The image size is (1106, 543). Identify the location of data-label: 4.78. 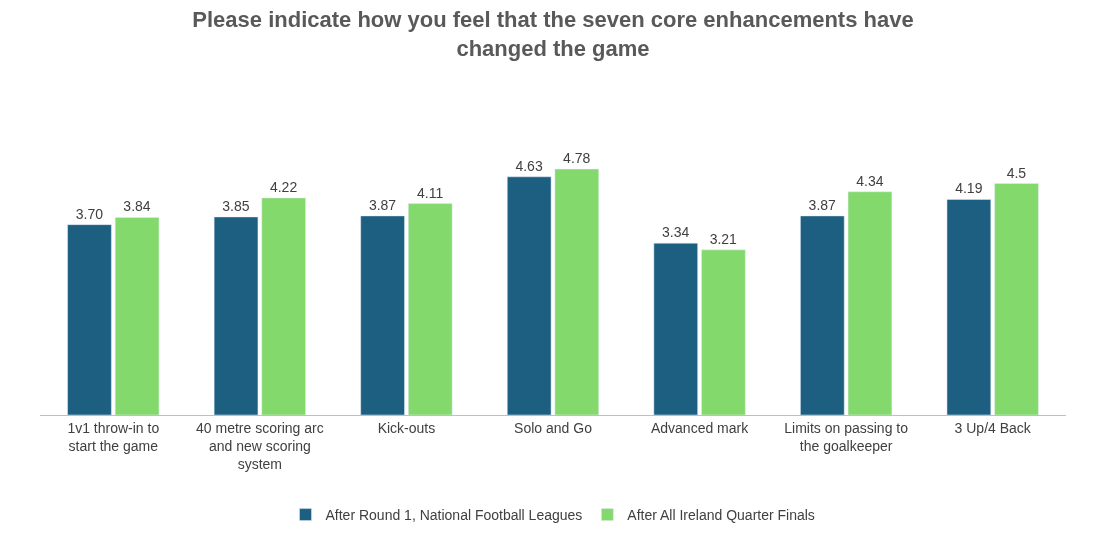
(577, 158).